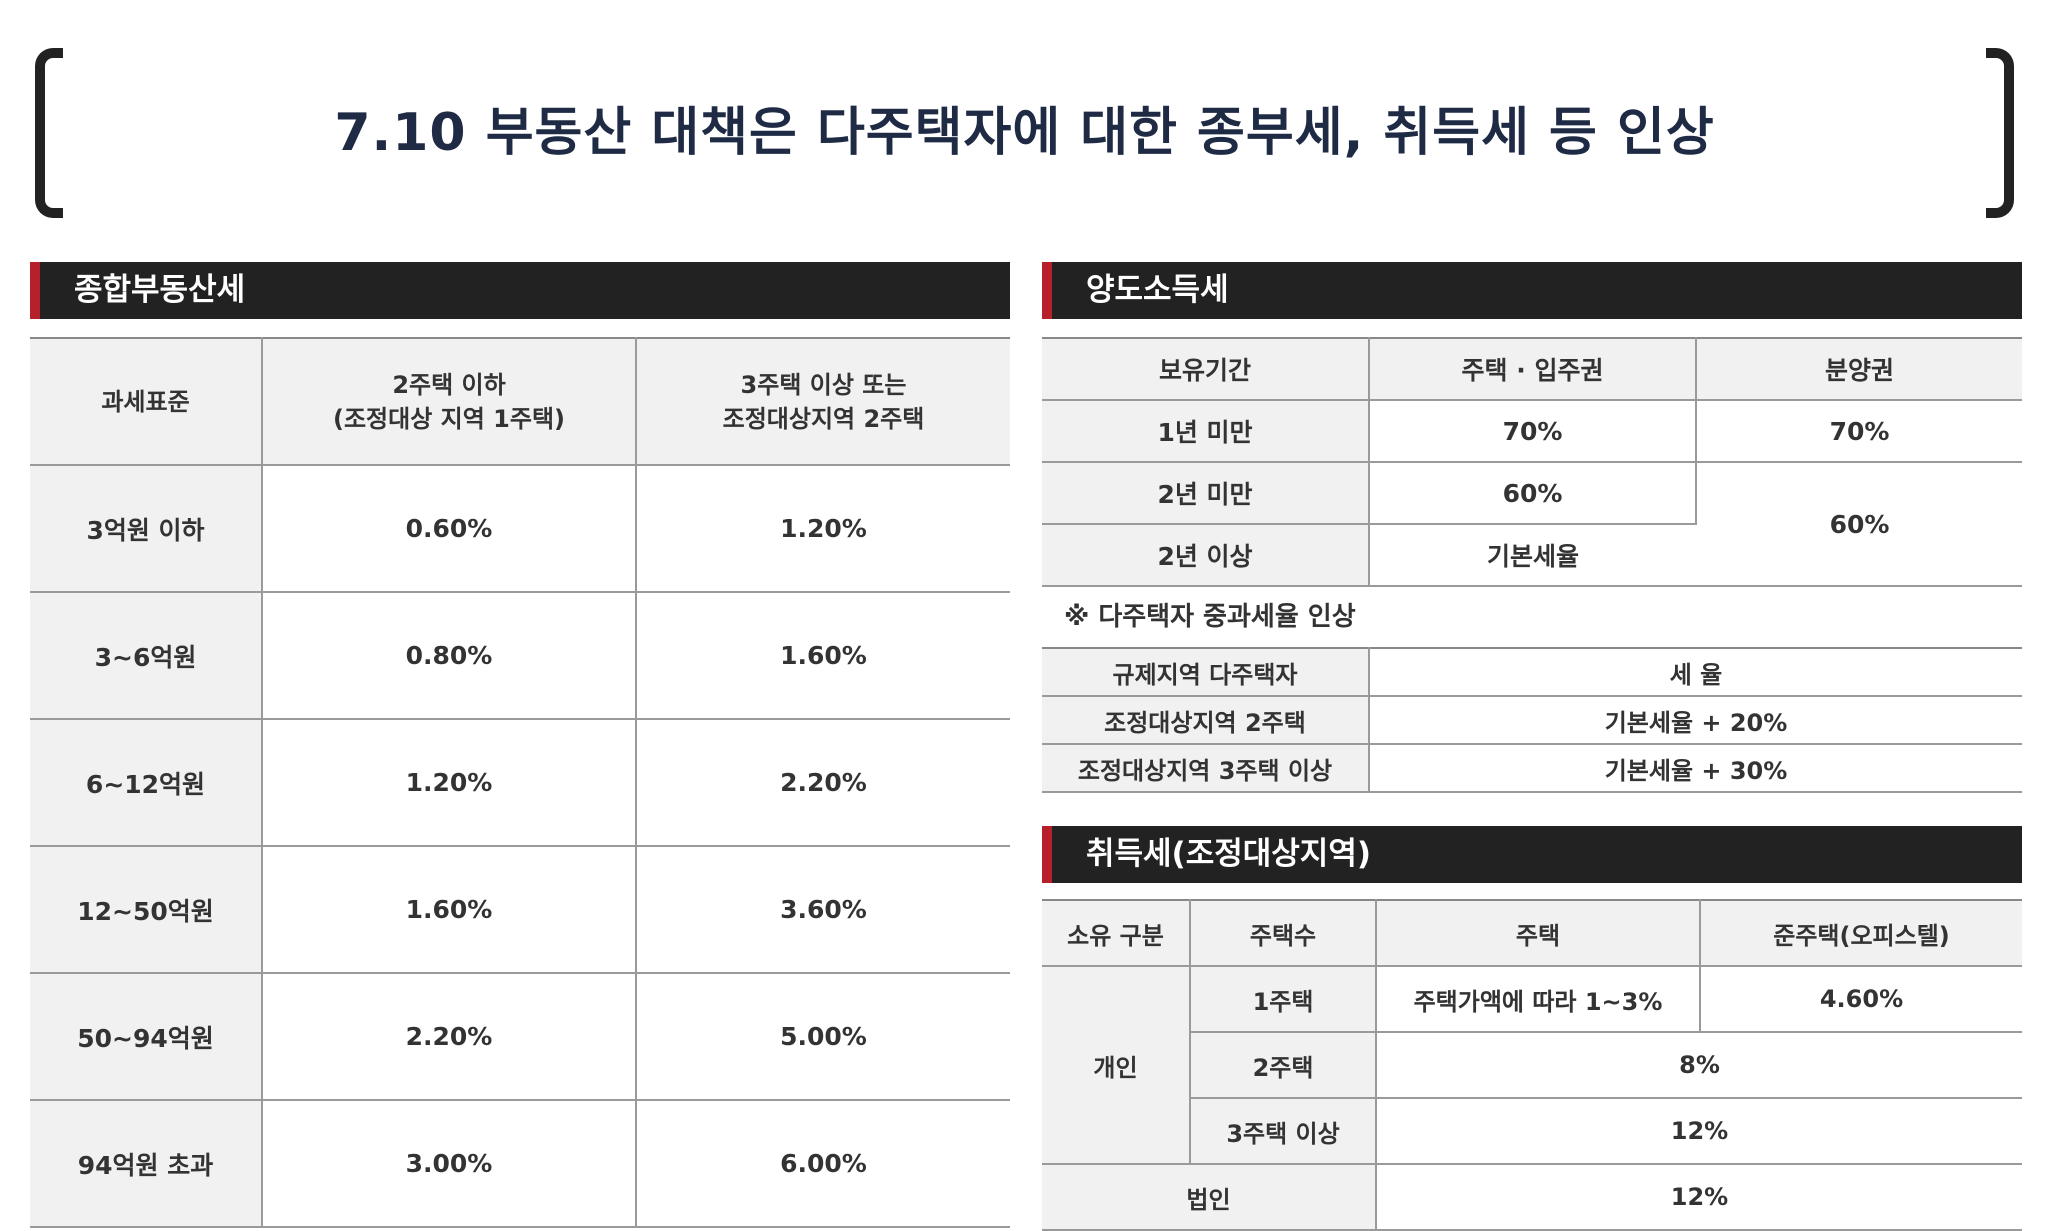  Describe the element at coordinates (449, 1164) in the screenshot. I see `cell: 3.00%` at that location.